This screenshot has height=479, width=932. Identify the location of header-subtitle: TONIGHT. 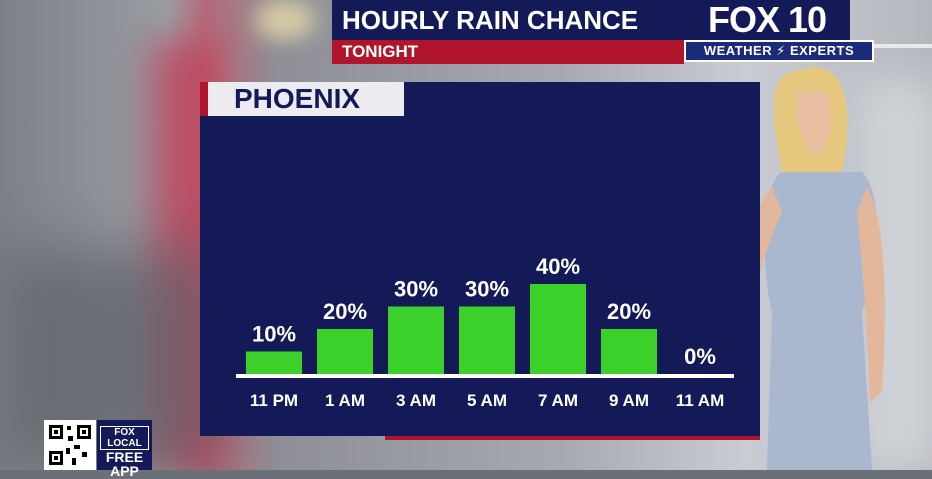
(508, 52).